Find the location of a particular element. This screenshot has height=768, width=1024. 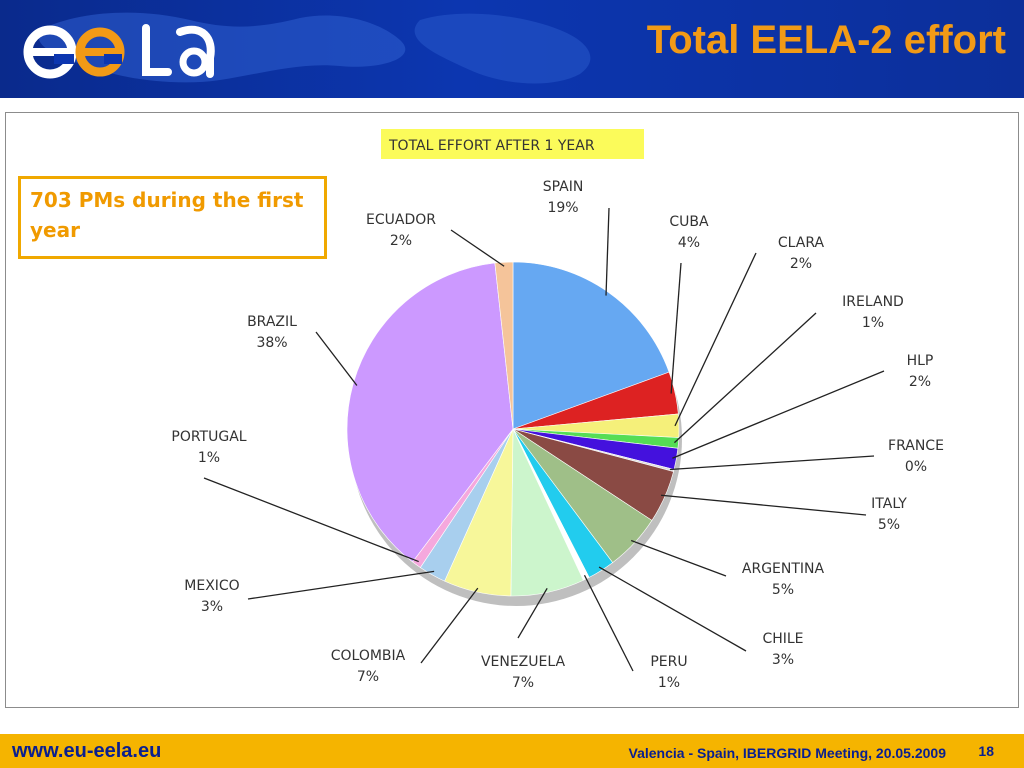

slice-label-colombia: COLOMBIA is located at coordinates (368, 656).